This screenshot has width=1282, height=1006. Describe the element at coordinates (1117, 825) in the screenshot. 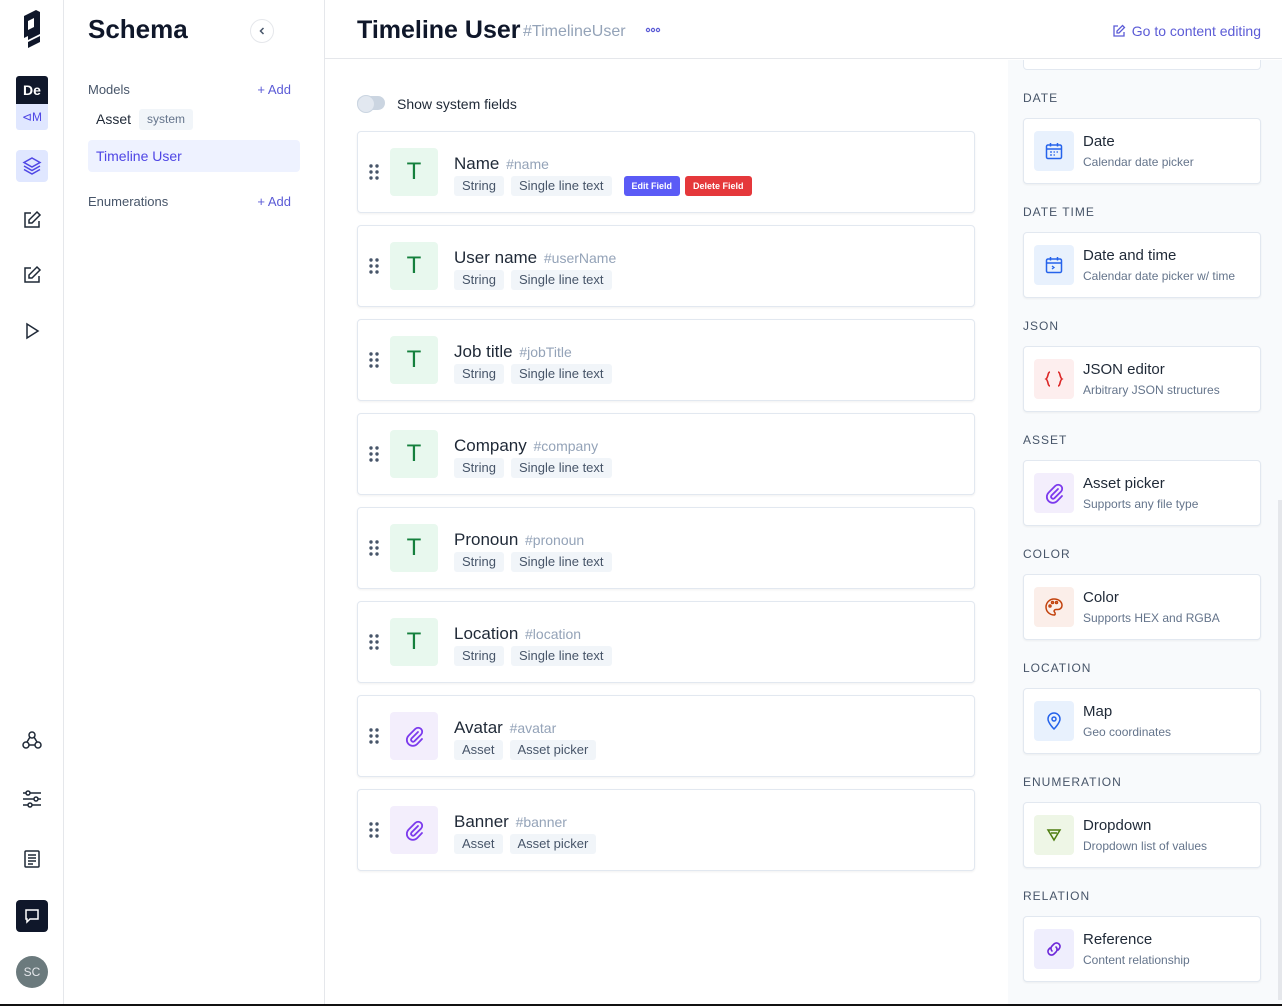

I see `field-type-name: Dropdown` at that location.